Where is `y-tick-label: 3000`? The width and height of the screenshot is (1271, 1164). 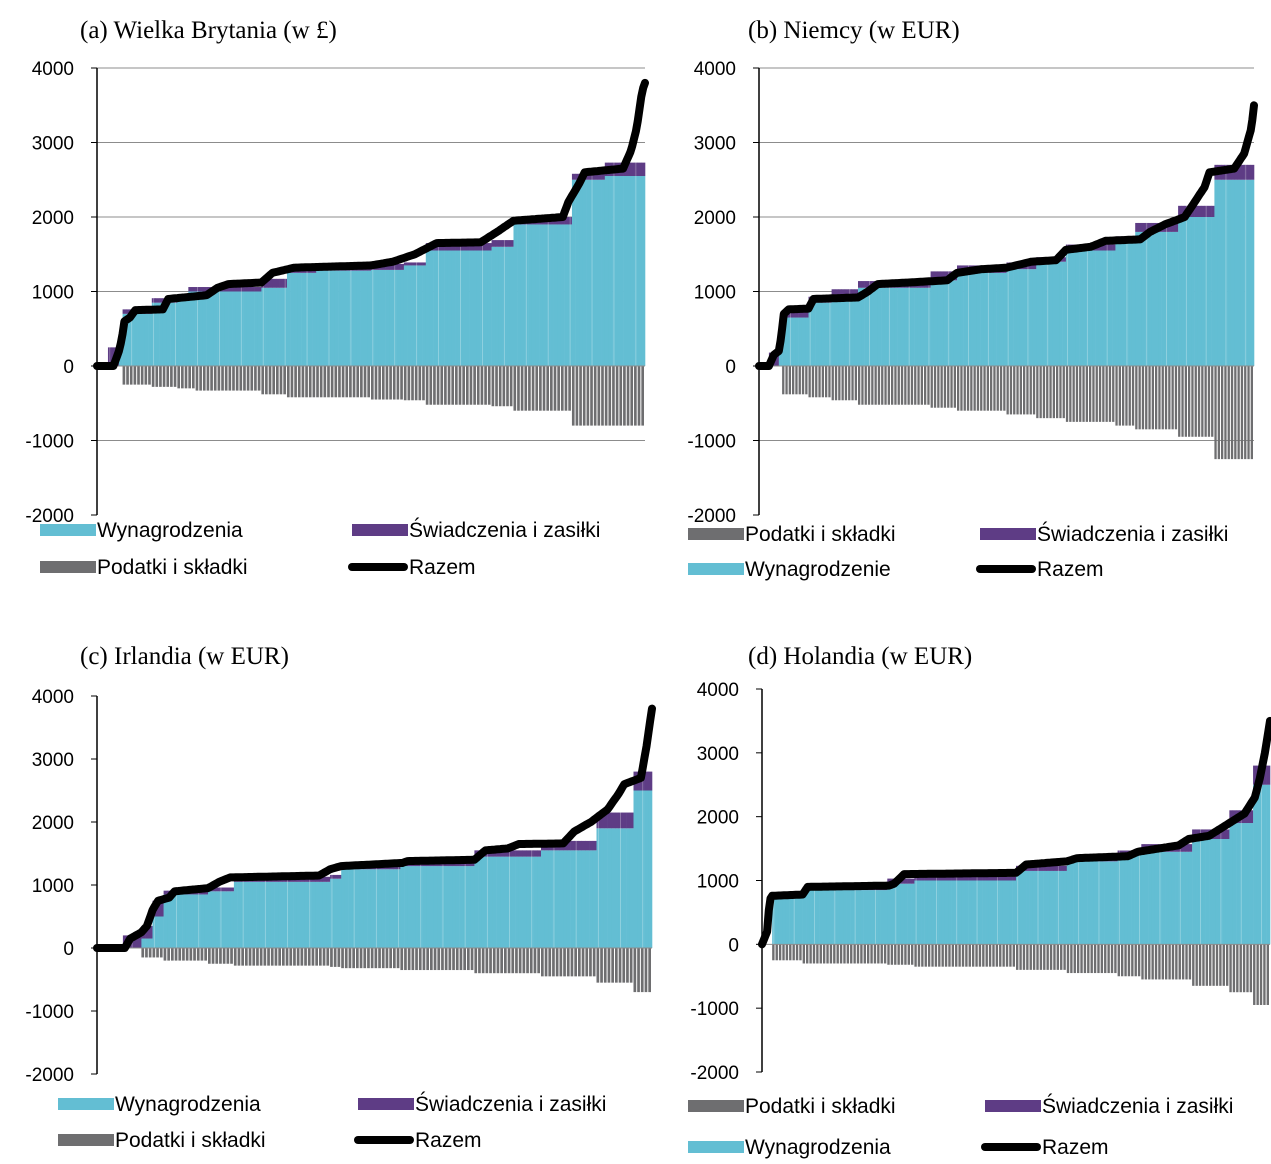
y-tick-label: 3000 is located at coordinates (715, 144).